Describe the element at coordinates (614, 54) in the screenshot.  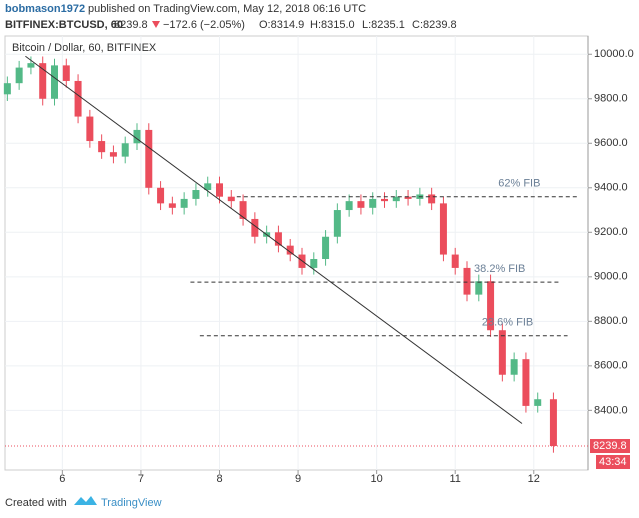
I see `y-tick-label: 10000.0` at that location.